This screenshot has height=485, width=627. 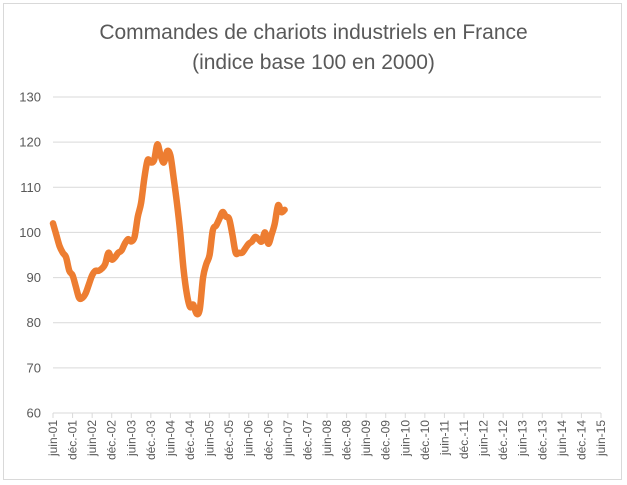 What do you see at coordinates (30, 142) in the screenshot?
I see `y-tick-label: 120` at bounding box center [30, 142].